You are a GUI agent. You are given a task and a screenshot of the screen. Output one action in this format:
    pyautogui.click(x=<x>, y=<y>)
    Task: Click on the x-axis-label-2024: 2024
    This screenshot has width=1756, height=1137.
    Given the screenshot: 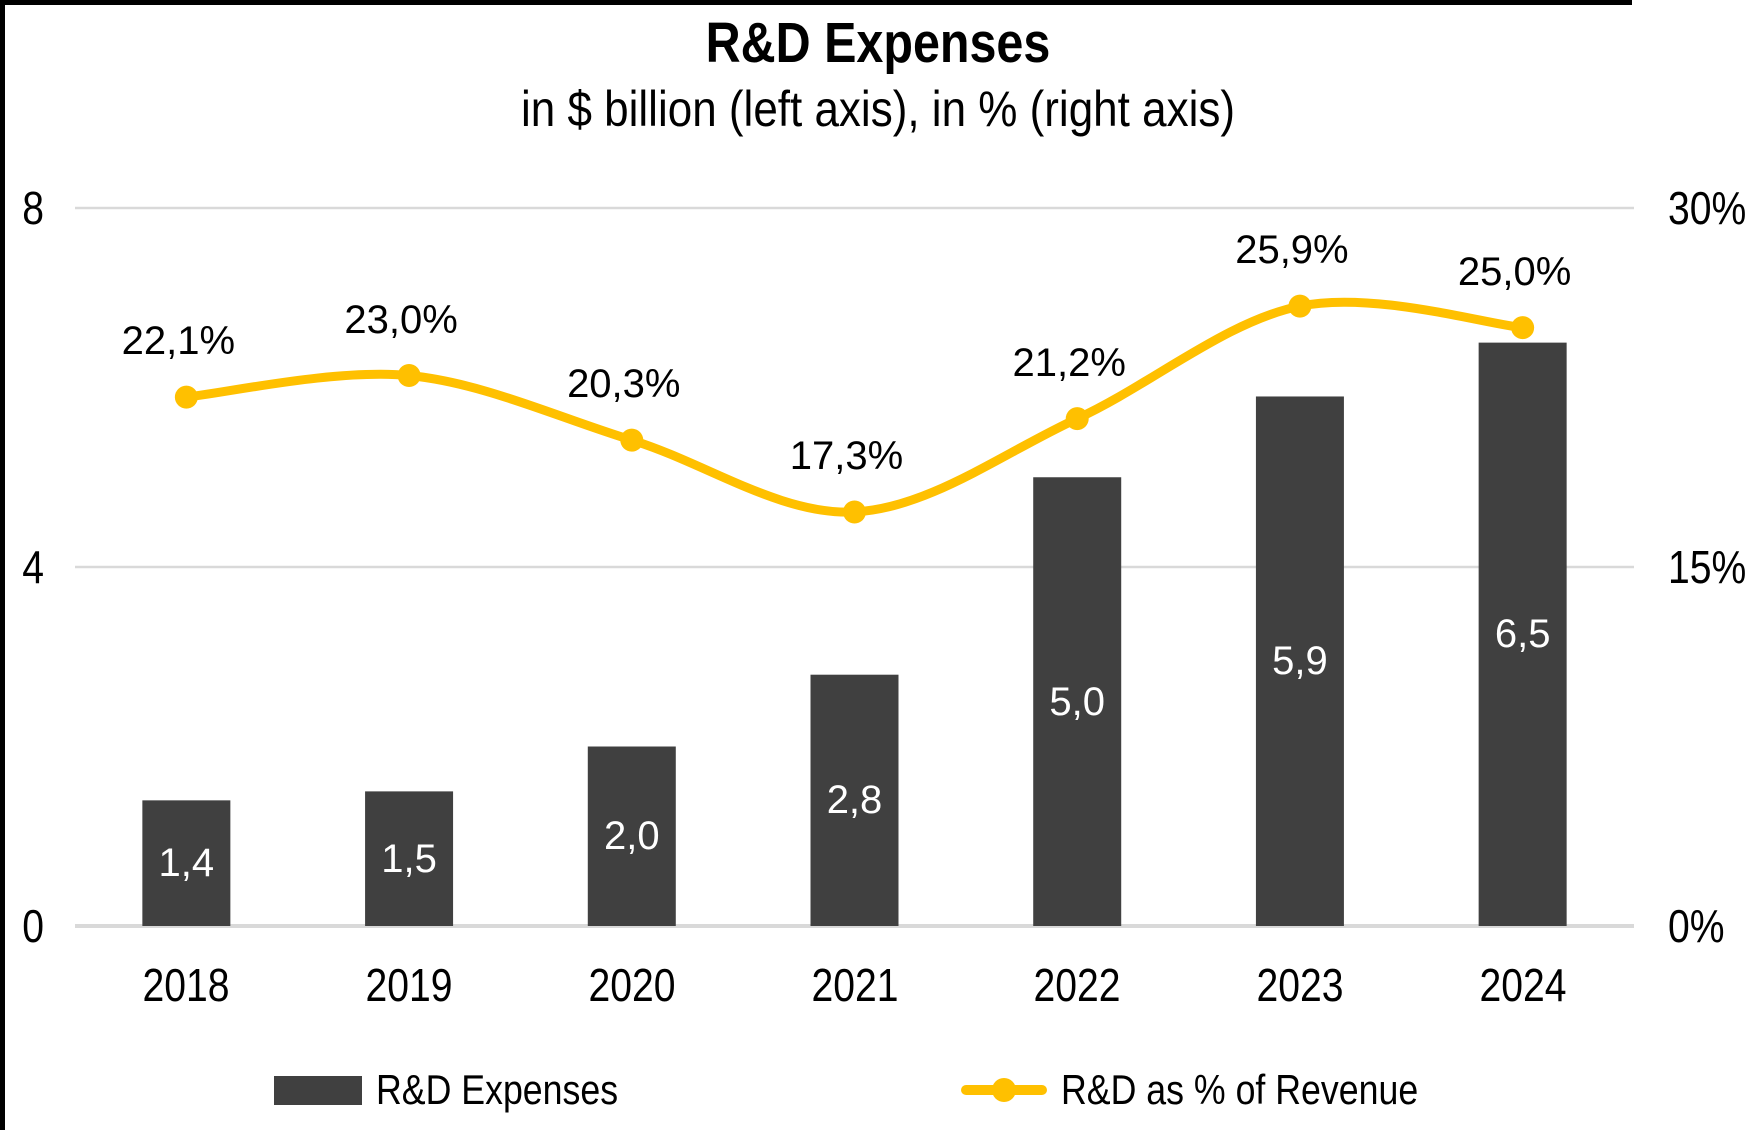 What is the action you would take?
    pyautogui.click(x=1523, y=985)
    